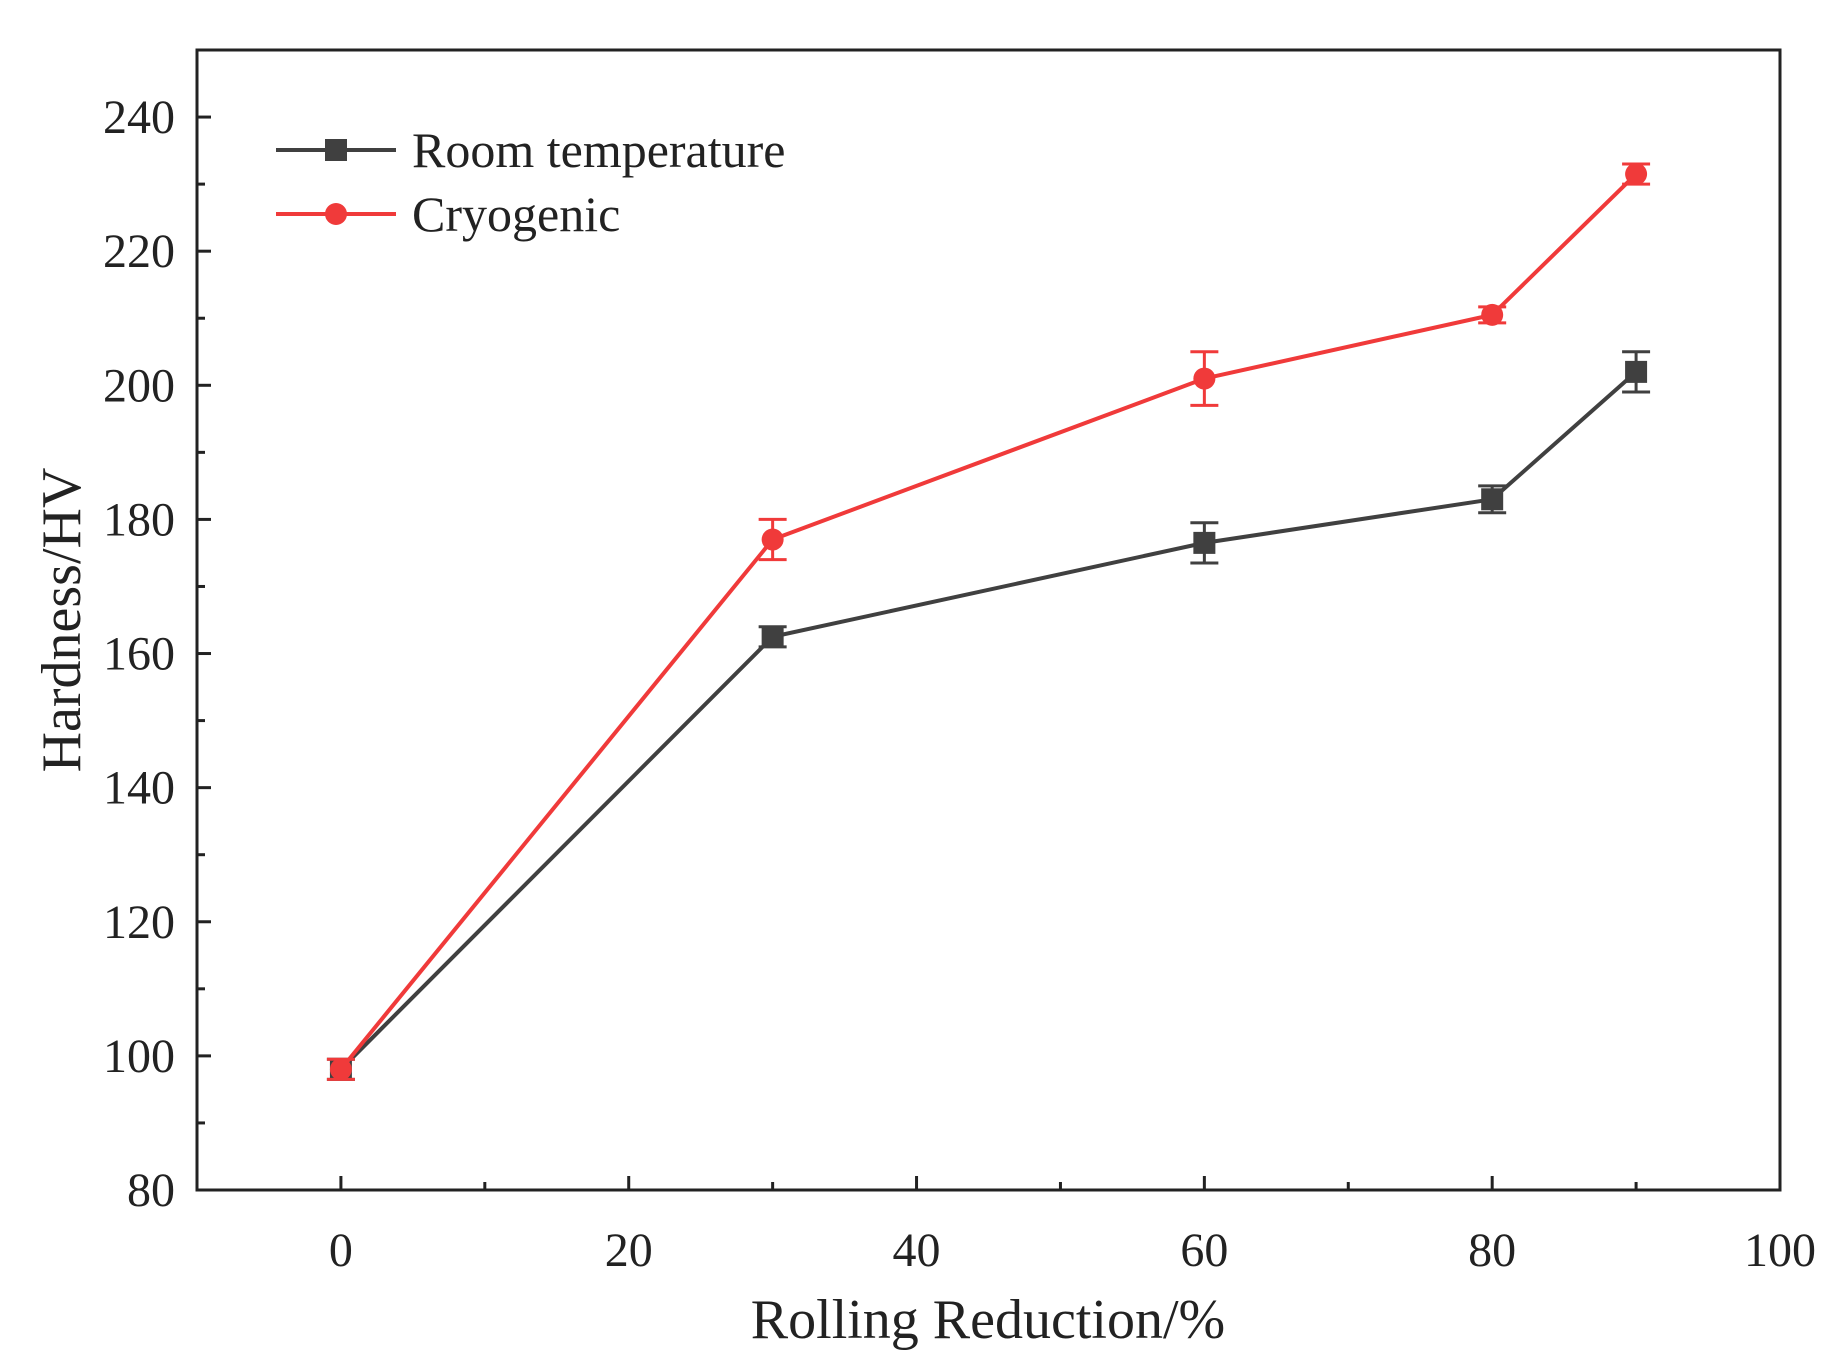 The image size is (1839, 1365). Describe the element at coordinates (629, 1250) in the screenshot. I see `x-tick-label: 20` at that location.